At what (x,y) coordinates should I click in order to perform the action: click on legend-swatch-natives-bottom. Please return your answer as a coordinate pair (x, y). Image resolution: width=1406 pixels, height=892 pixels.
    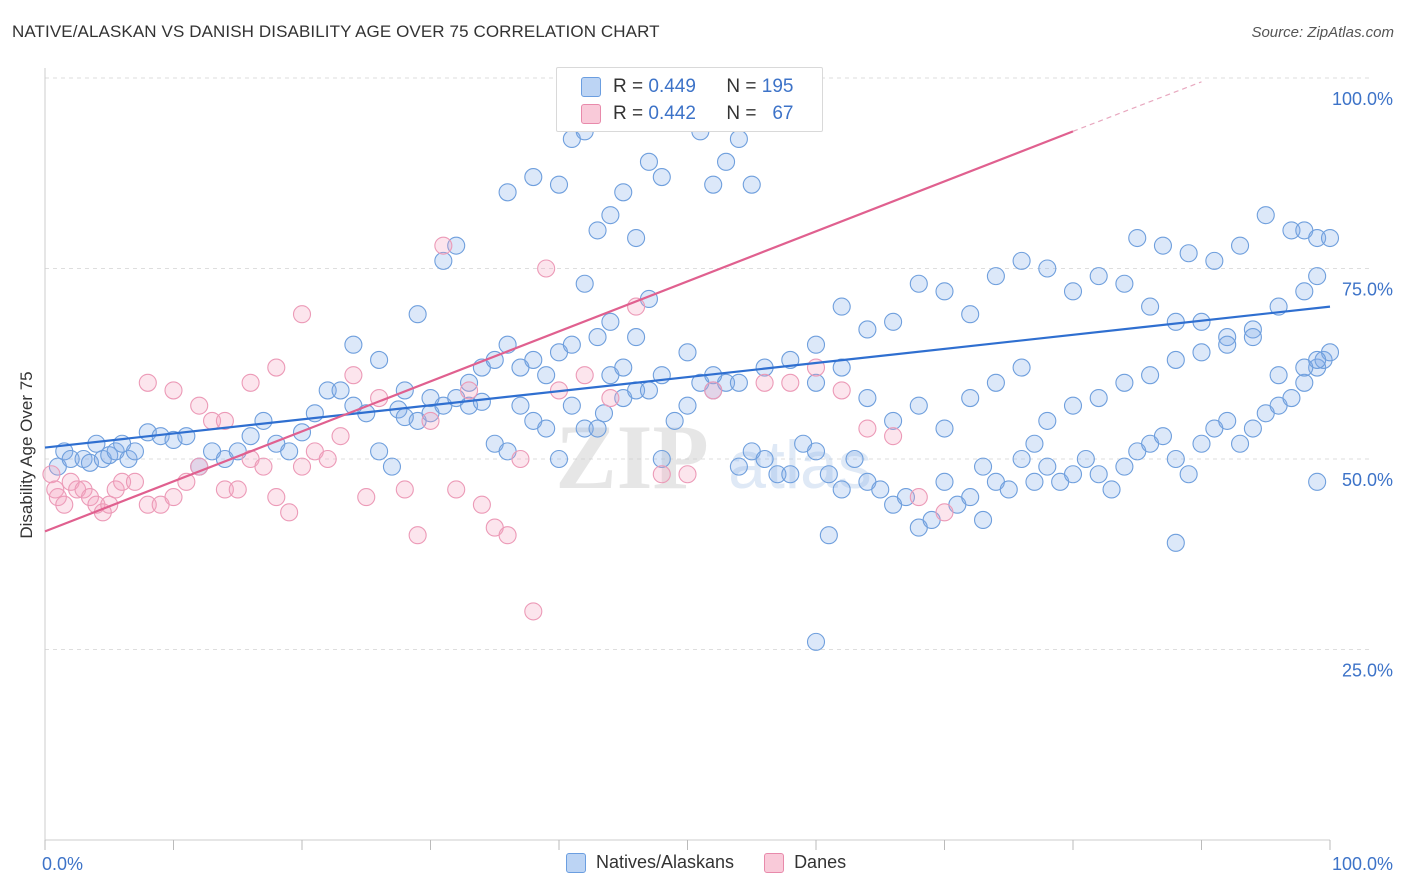
    Looking at the image, I should click on (576, 862).